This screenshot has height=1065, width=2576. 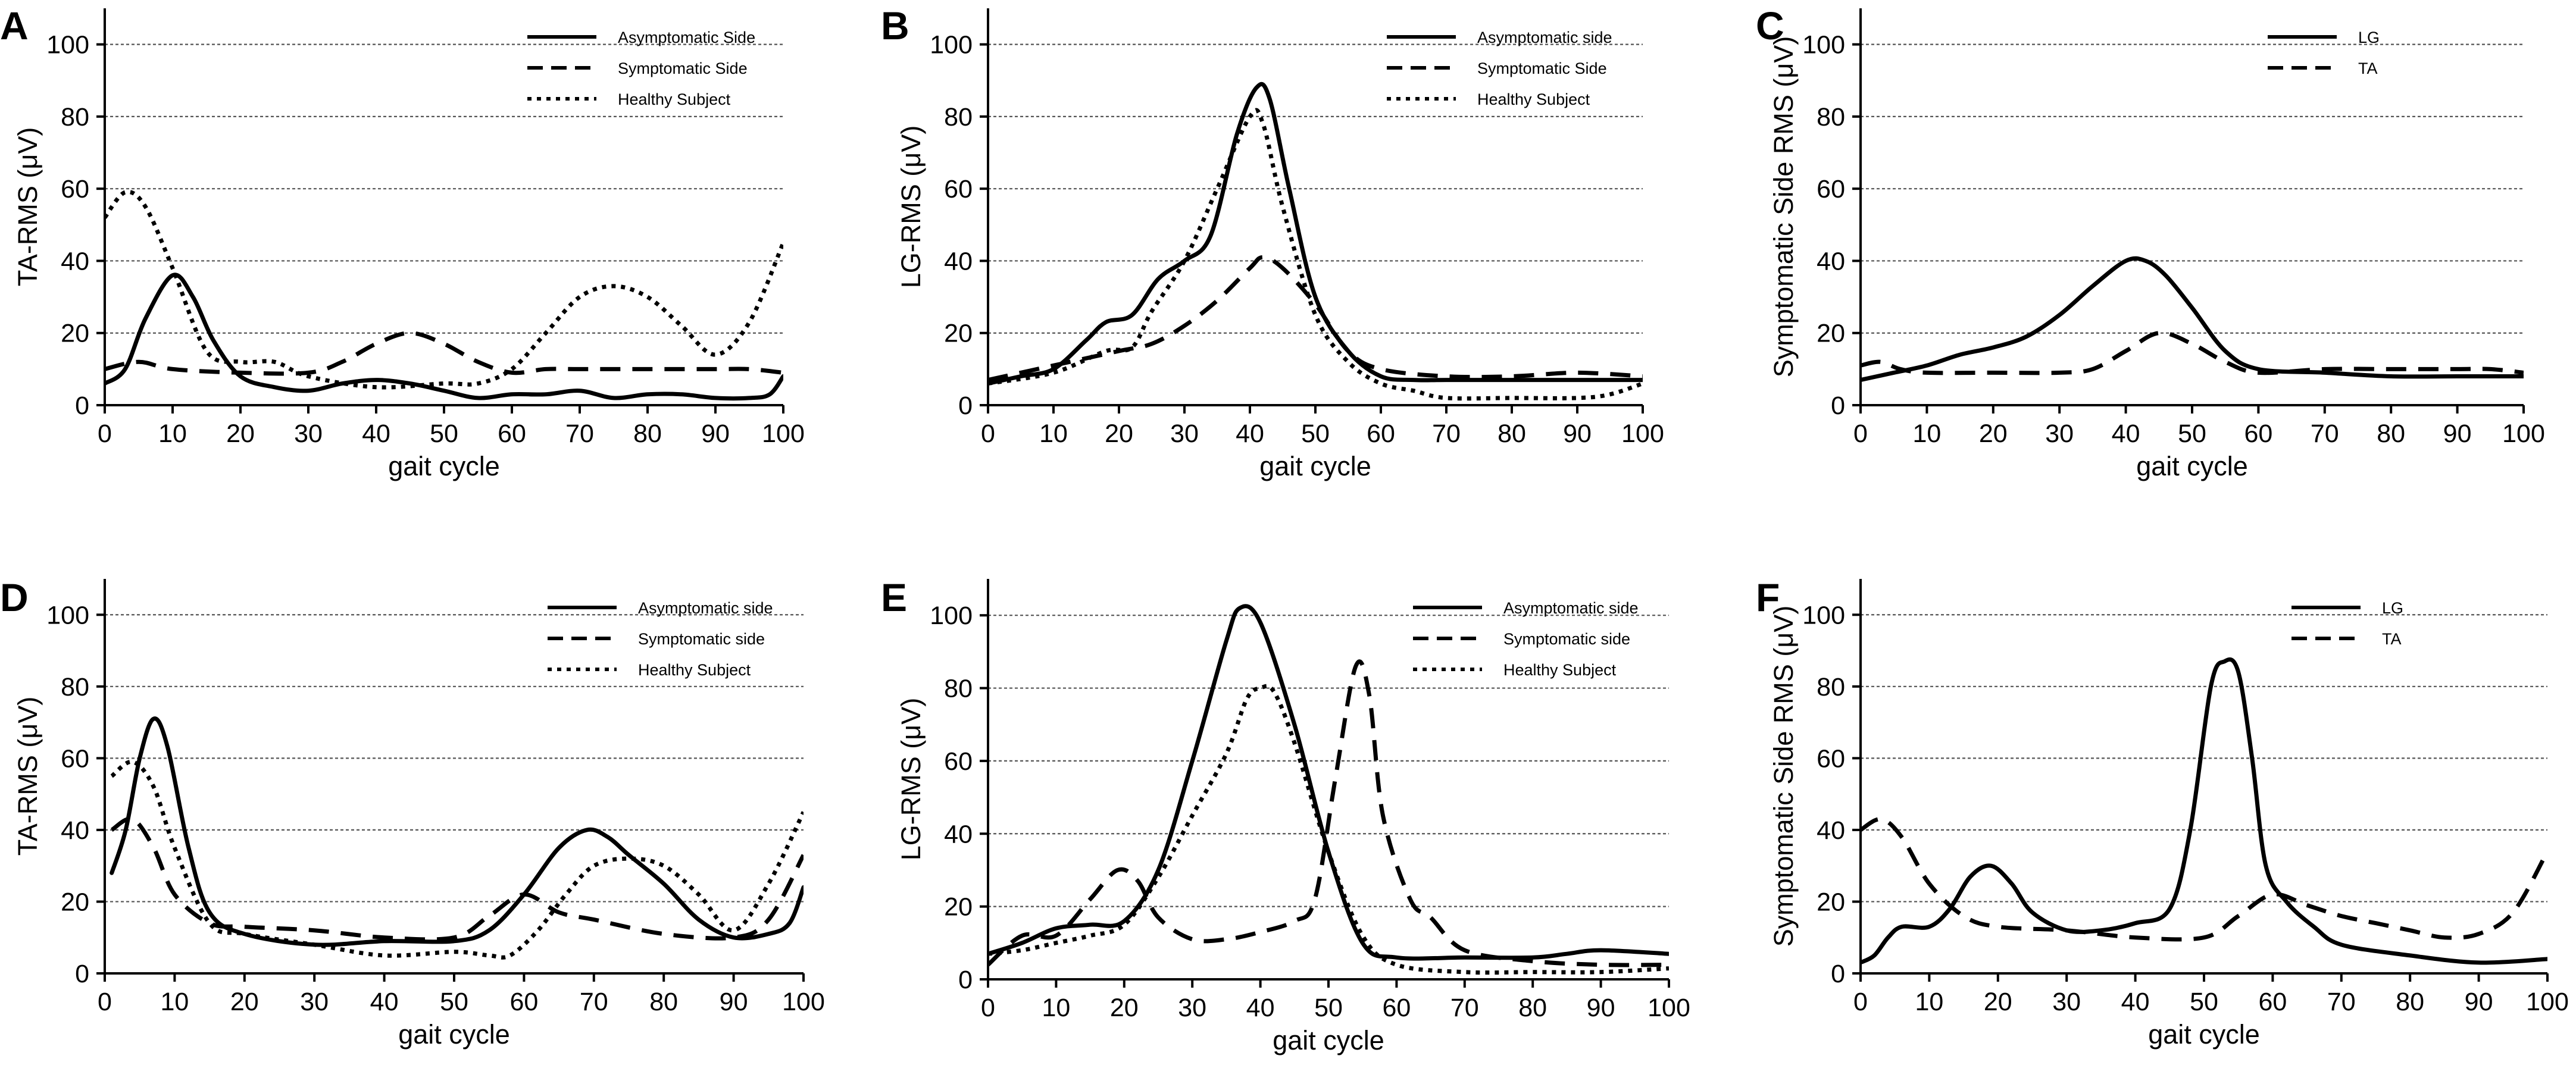 What do you see at coordinates (701, 639) in the screenshot?
I see `legend-label: Symptomatic side` at bounding box center [701, 639].